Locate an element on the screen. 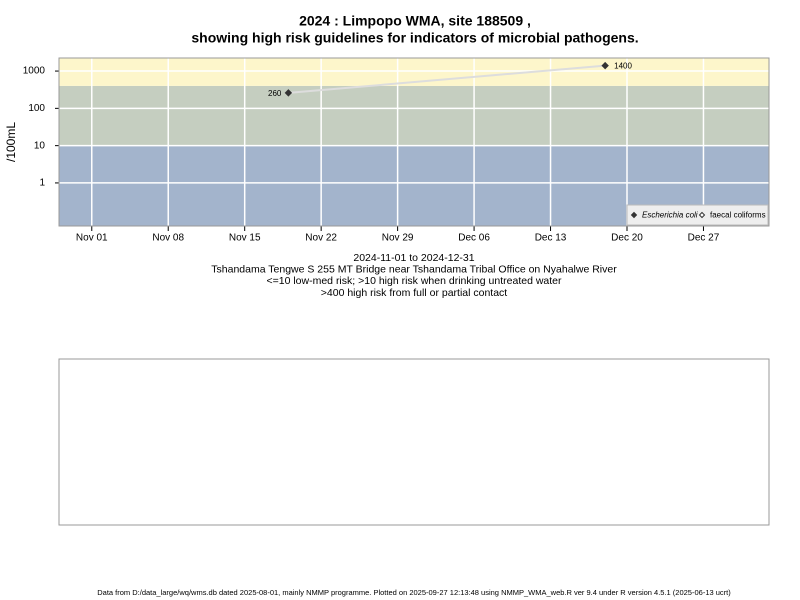 The height and width of the screenshot is (600, 800). legend: Escherichia coli faecal coliforms is located at coordinates (697, 215).